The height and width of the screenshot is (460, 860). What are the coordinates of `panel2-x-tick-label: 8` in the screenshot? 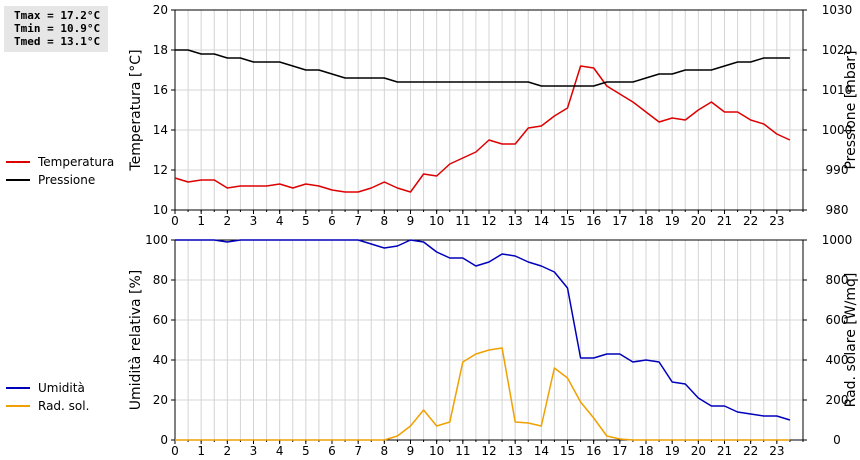 It's located at (385, 451).